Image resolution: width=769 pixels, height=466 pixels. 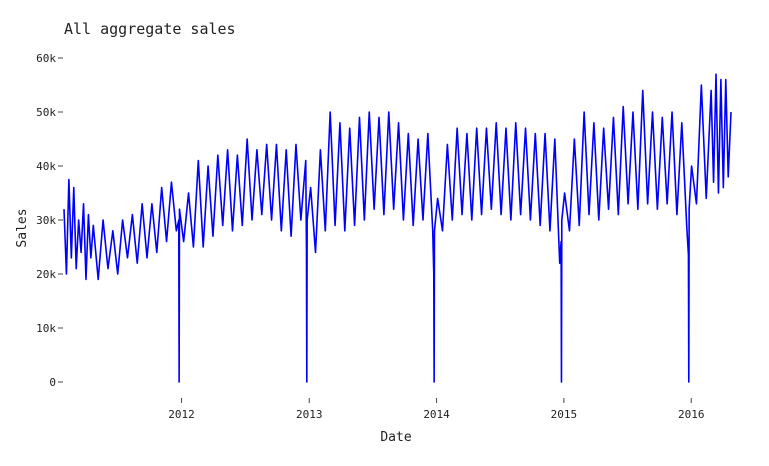 I want to click on x-tick-label: 2013, so click(x=309, y=414).